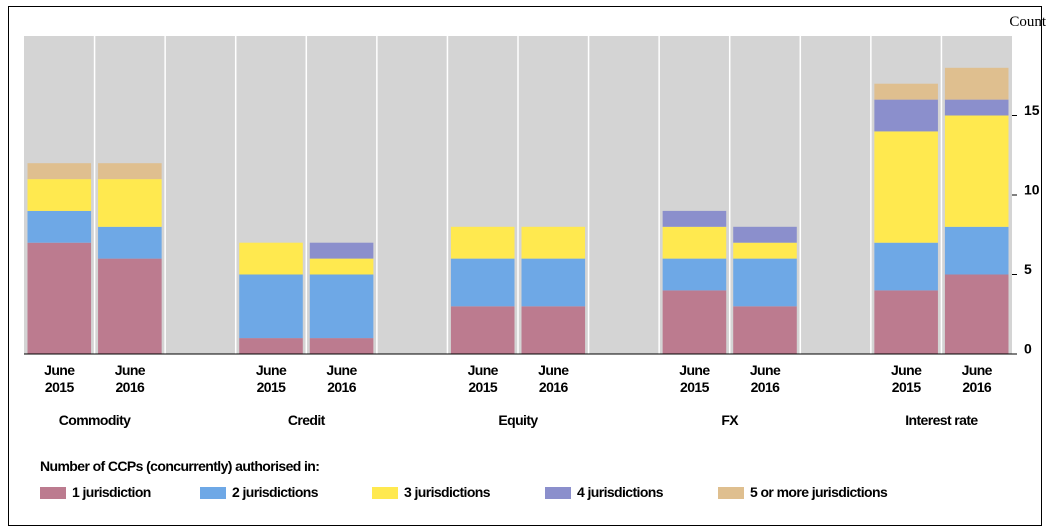 The width and height of the screenshot is (1052, 526). Describe the element at coordinates (1028, 349) in the screenshot. I see `y-tick-label: 0` at that location.